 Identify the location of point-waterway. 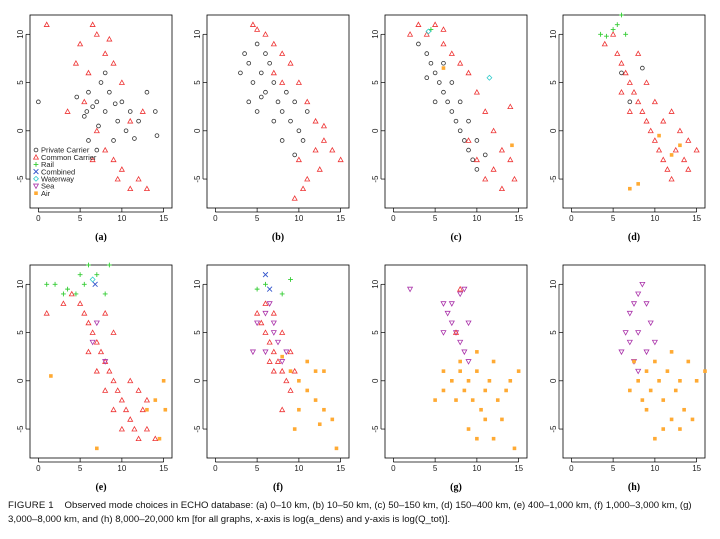
(92, 279).